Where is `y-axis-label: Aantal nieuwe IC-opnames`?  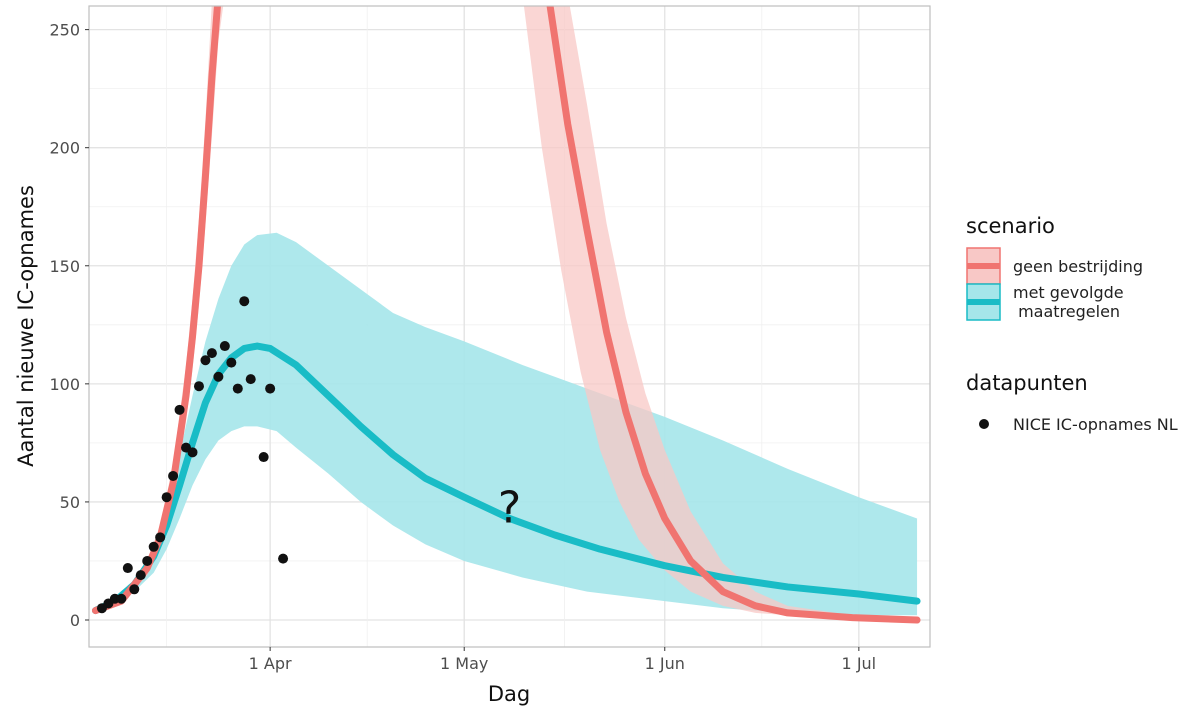 y-axis-label: Aantal nieuwe IC-opnames is located at coordinates (26, 326).